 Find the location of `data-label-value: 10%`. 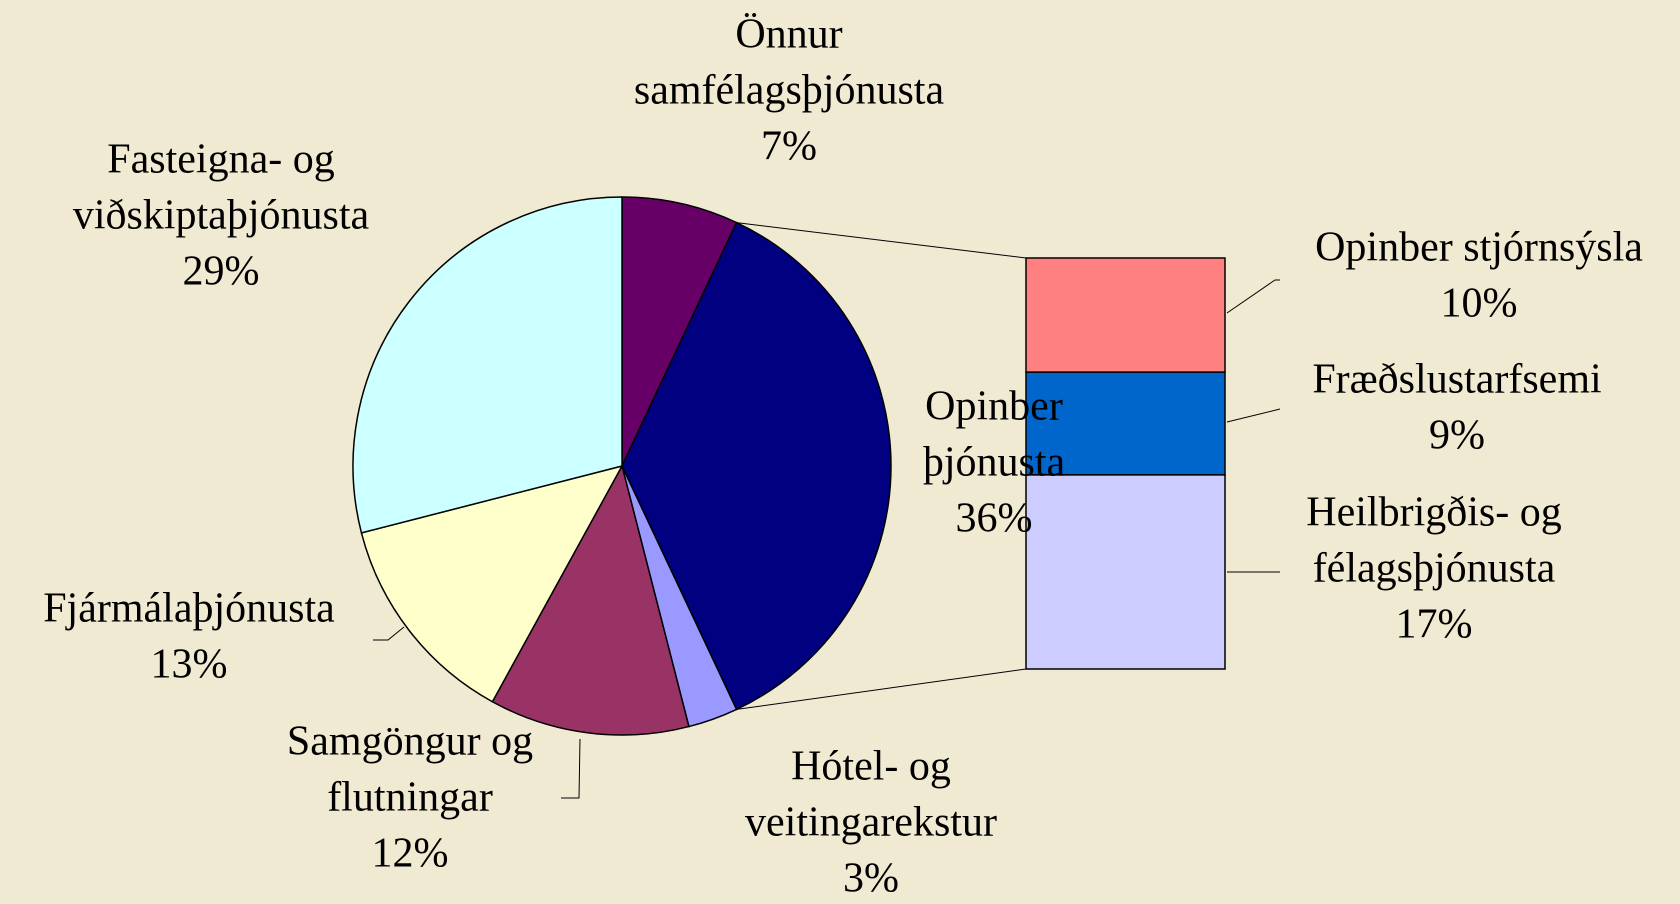

data-label-value: 10% is located at coordinates (1479, 304).